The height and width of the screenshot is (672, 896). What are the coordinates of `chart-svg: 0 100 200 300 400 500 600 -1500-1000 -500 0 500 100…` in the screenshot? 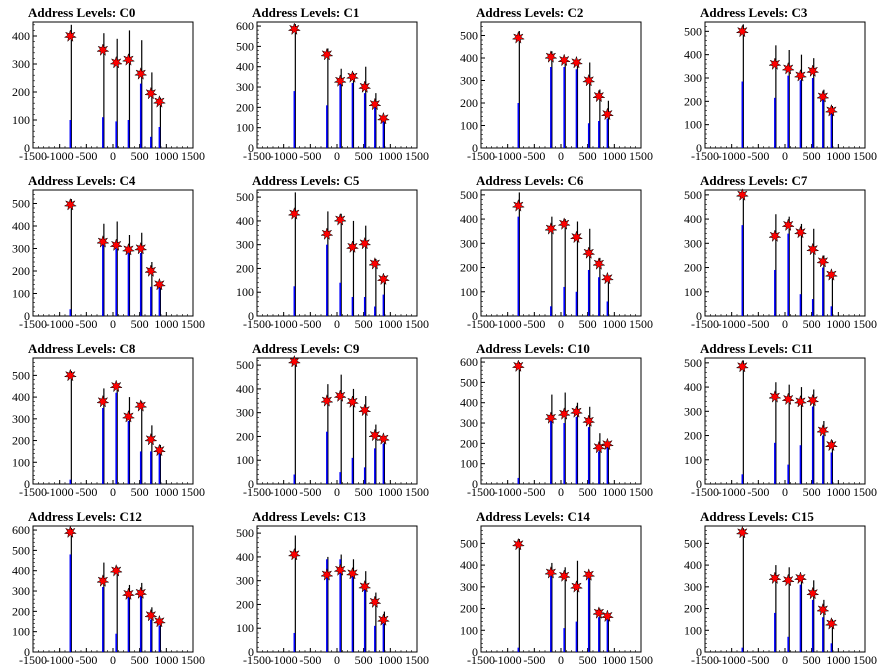 It's located at (556, 427).